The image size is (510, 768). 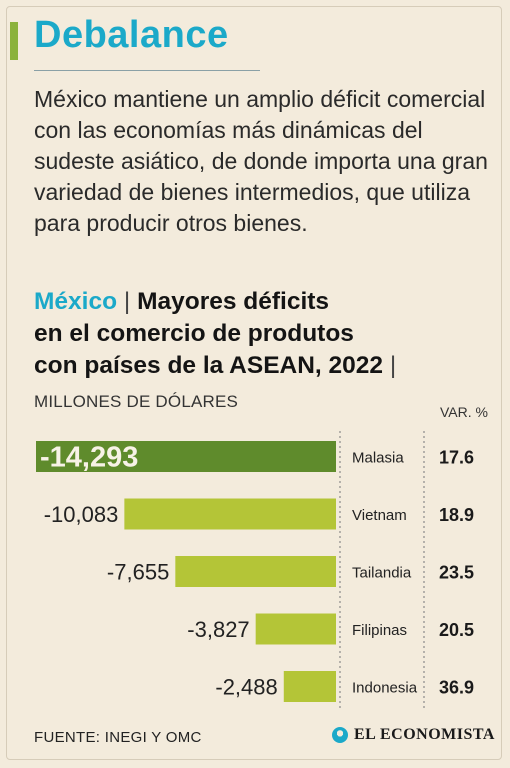 What do you see at coordinates (230, 514) in the screenshot?
I see `bar-vietnam` at bounding box center [230, 514].